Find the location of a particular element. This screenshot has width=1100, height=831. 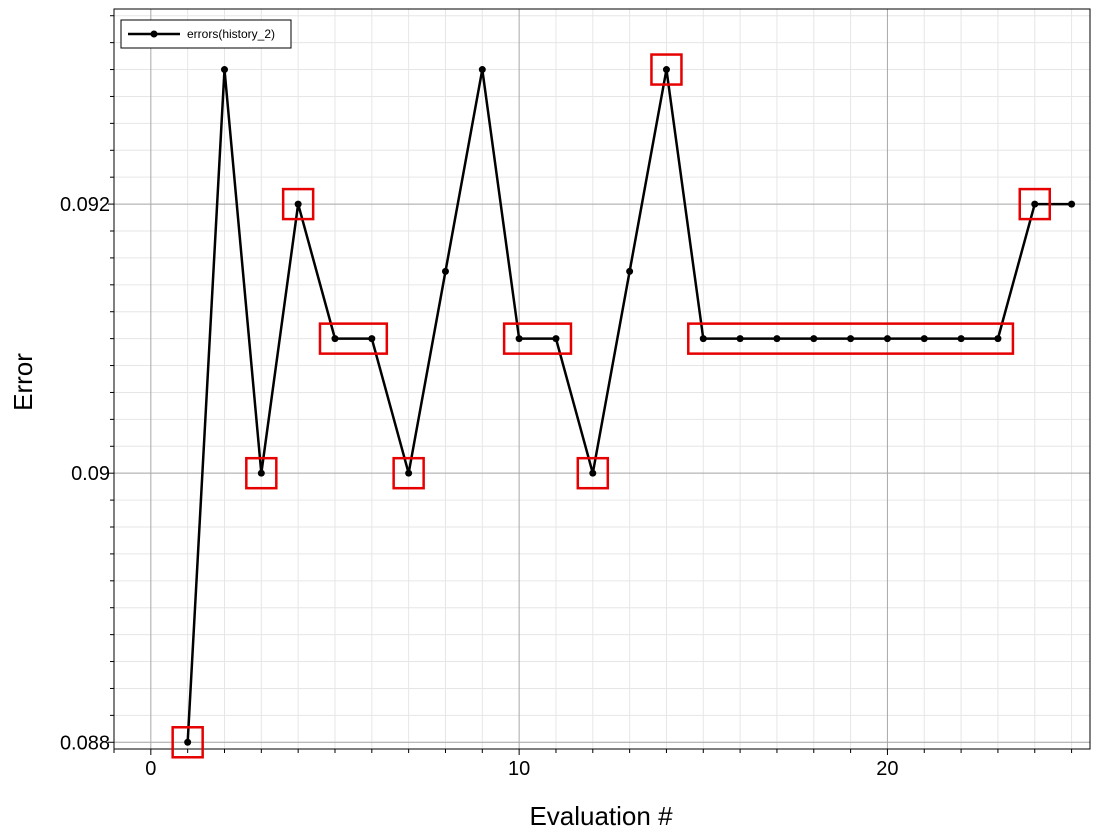

y-tick-label: 0.088 is located at coordinates (85, 743).